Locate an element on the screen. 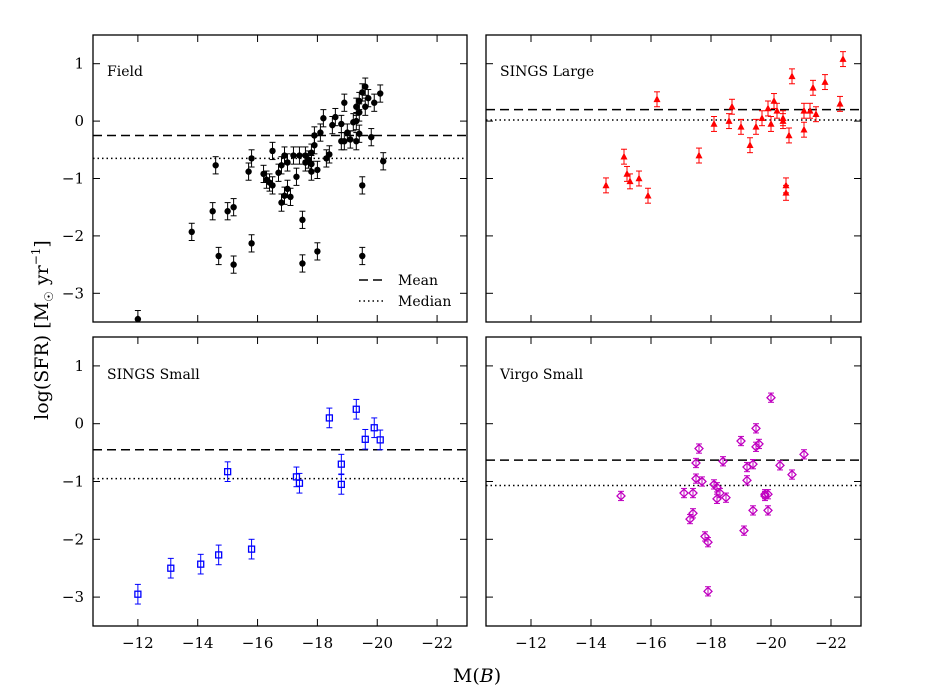 Image resolution: width=926 pixels, height=695 pixels. x-axis-label: M(B) is located at coordinates (477, 676).